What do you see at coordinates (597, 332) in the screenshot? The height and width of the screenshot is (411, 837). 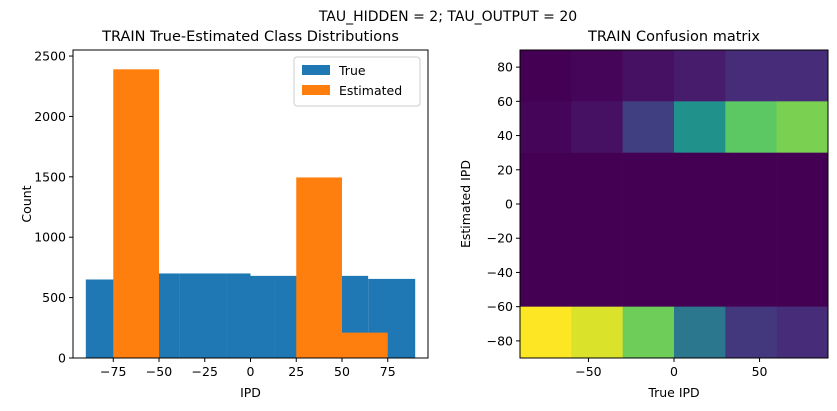 I see `heatmap-cell-r5-c1` at bounding box center [597, 332].